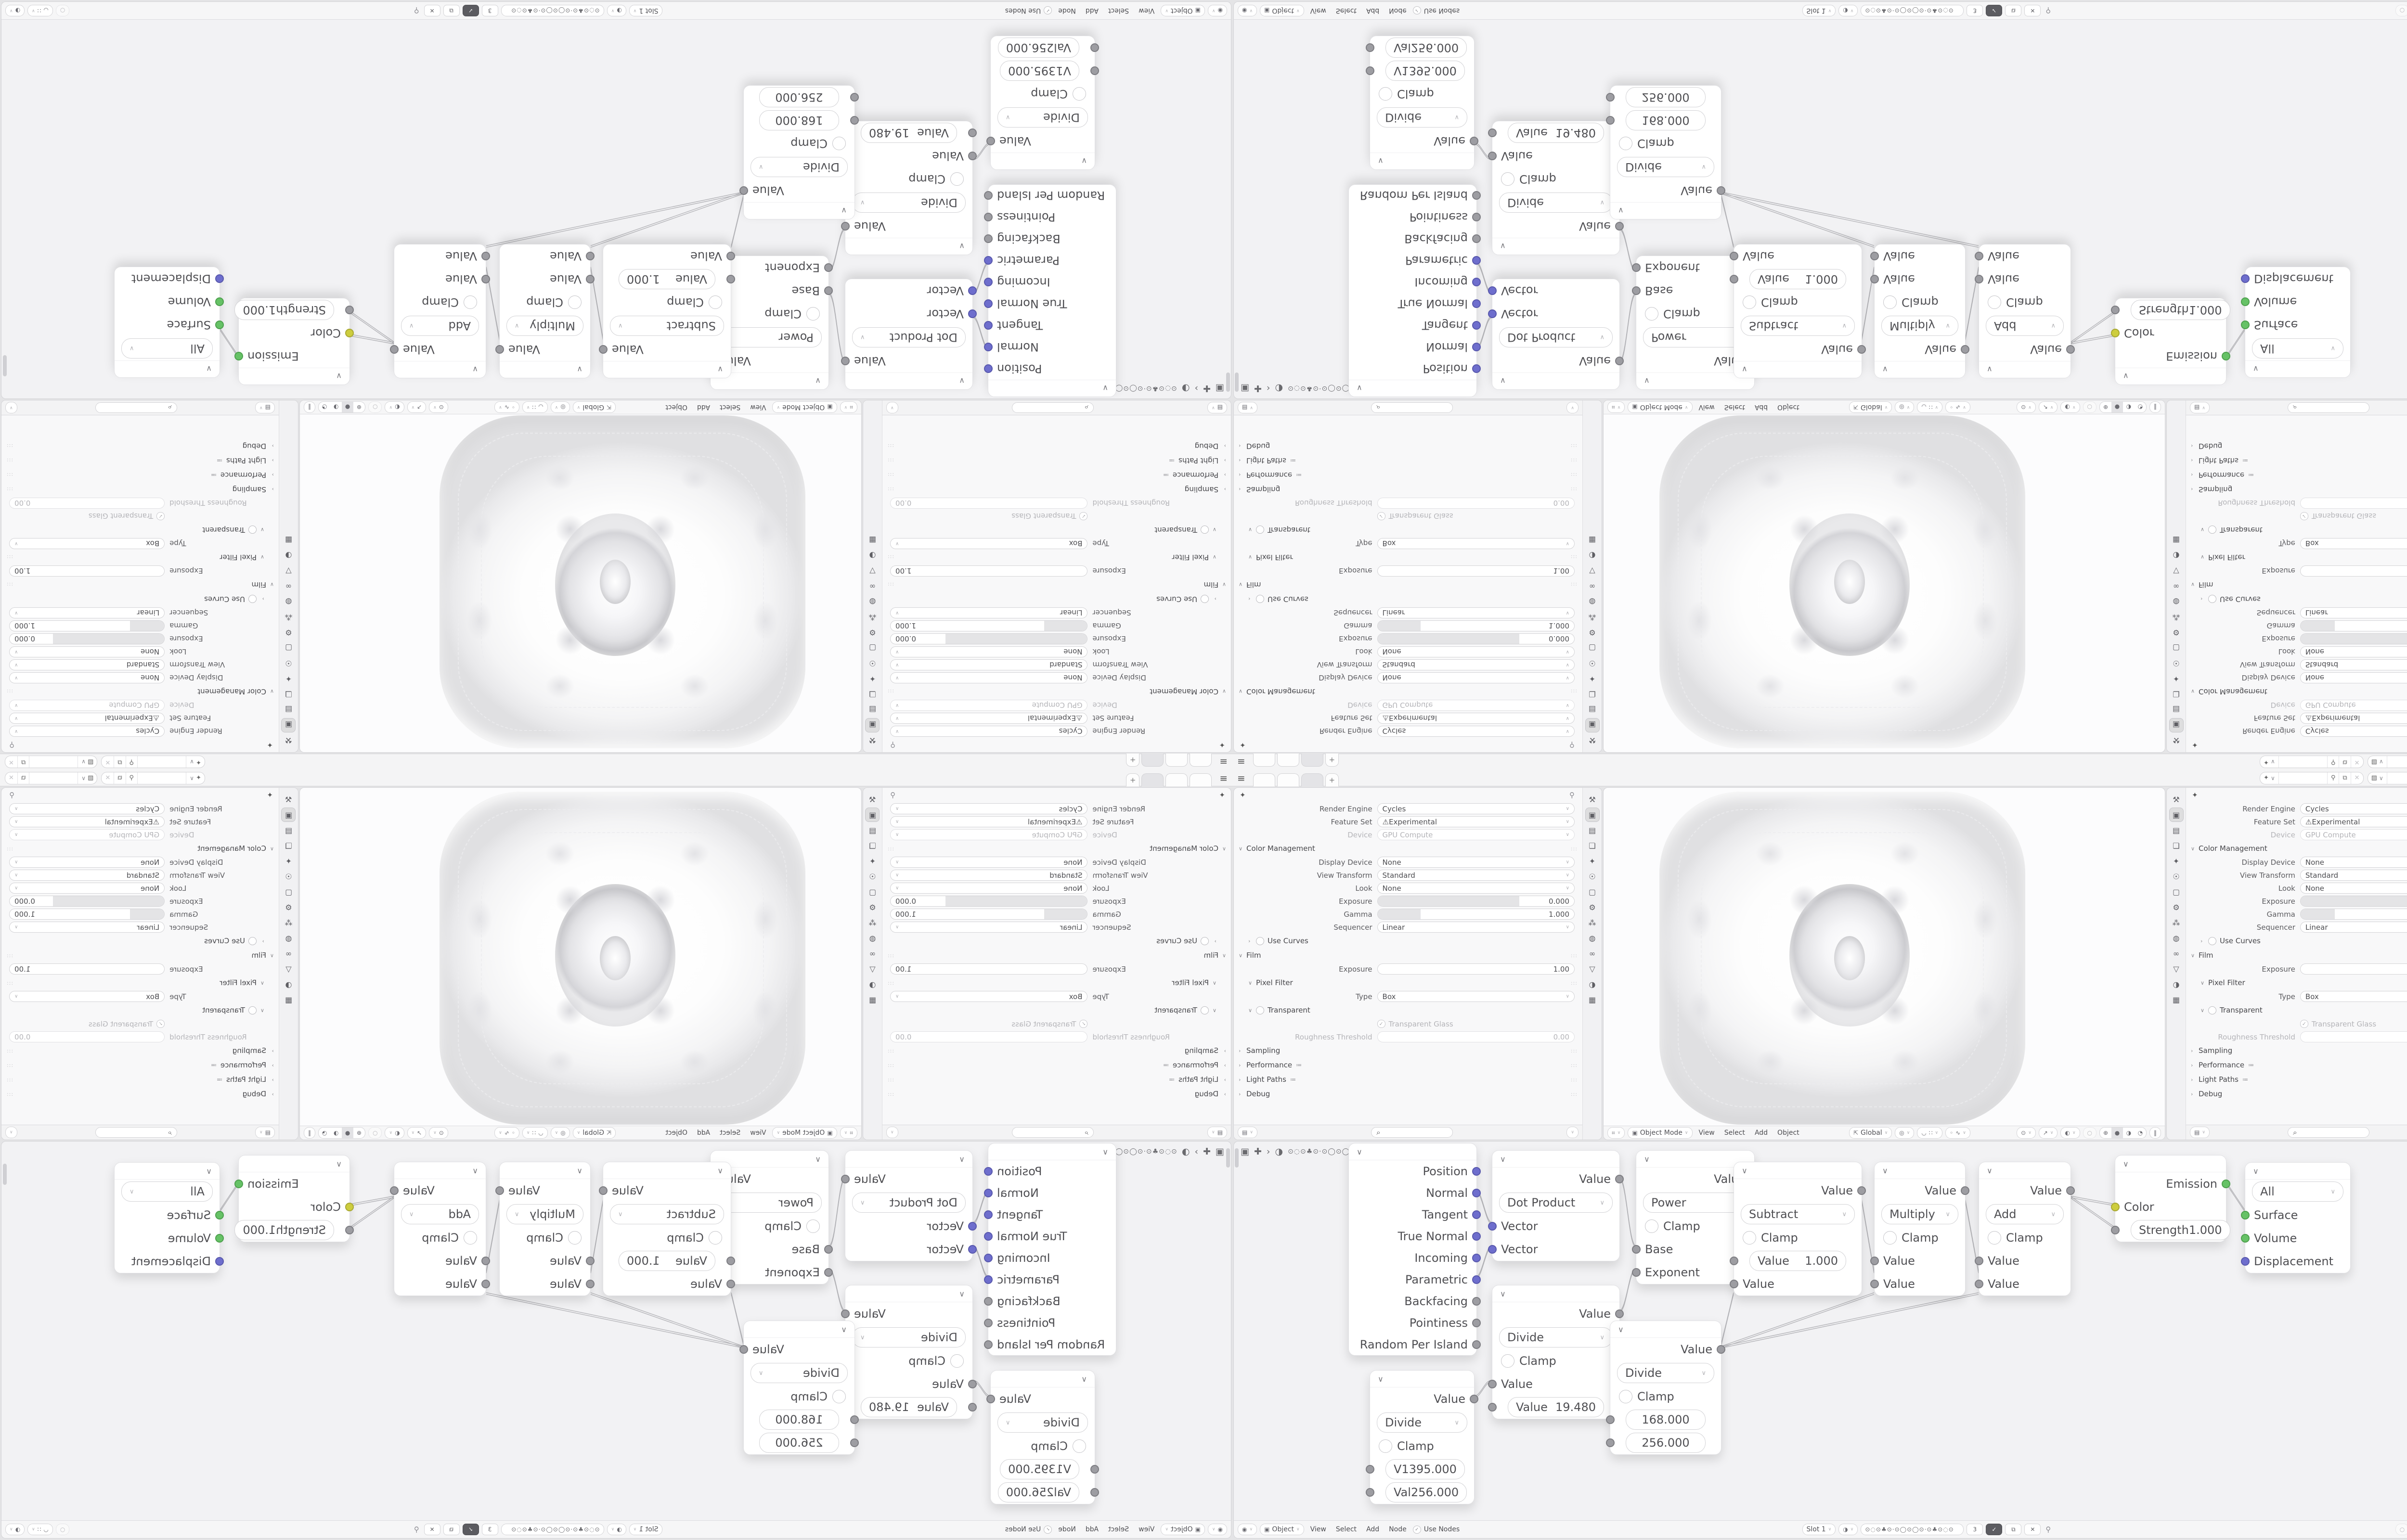  I want to click on section-pixel-filter: ∨Pixel Filter:::, so click(2297, 982).